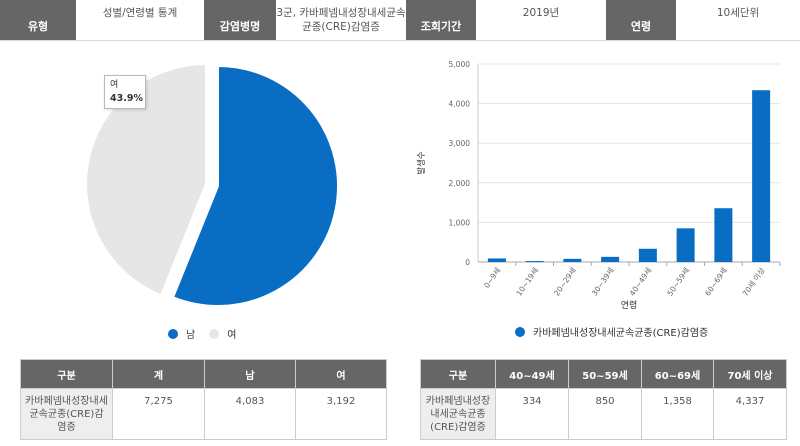 The width and height of the screenshot is (800, 446). I want to click on info-value-type: 성별/연령별 통계, so click(140, 13).